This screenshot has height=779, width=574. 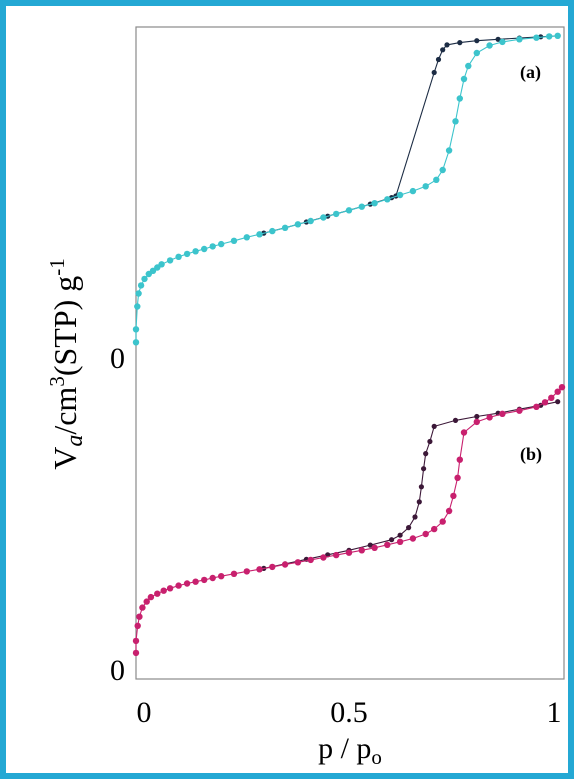 I want to click on x-tick-label: 1, so click(x=554, y=712).